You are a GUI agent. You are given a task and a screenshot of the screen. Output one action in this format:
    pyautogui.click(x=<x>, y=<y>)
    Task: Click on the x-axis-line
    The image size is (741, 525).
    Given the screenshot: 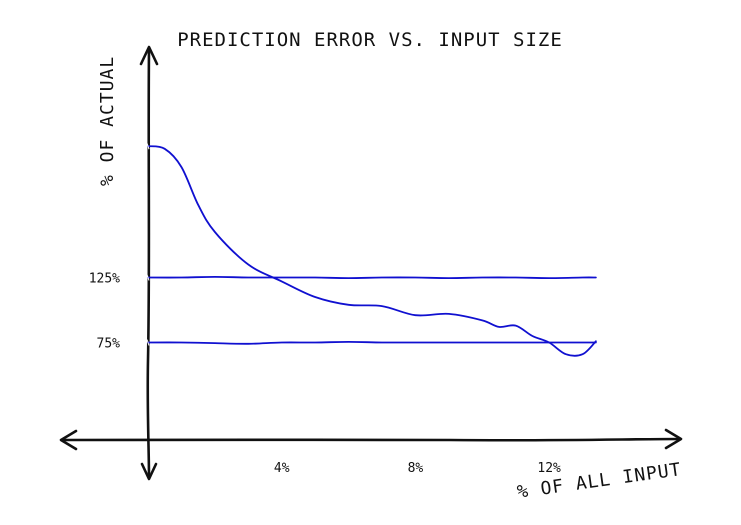 What is the action you would take?
    pyautogui.click(x=371, y=439)
    